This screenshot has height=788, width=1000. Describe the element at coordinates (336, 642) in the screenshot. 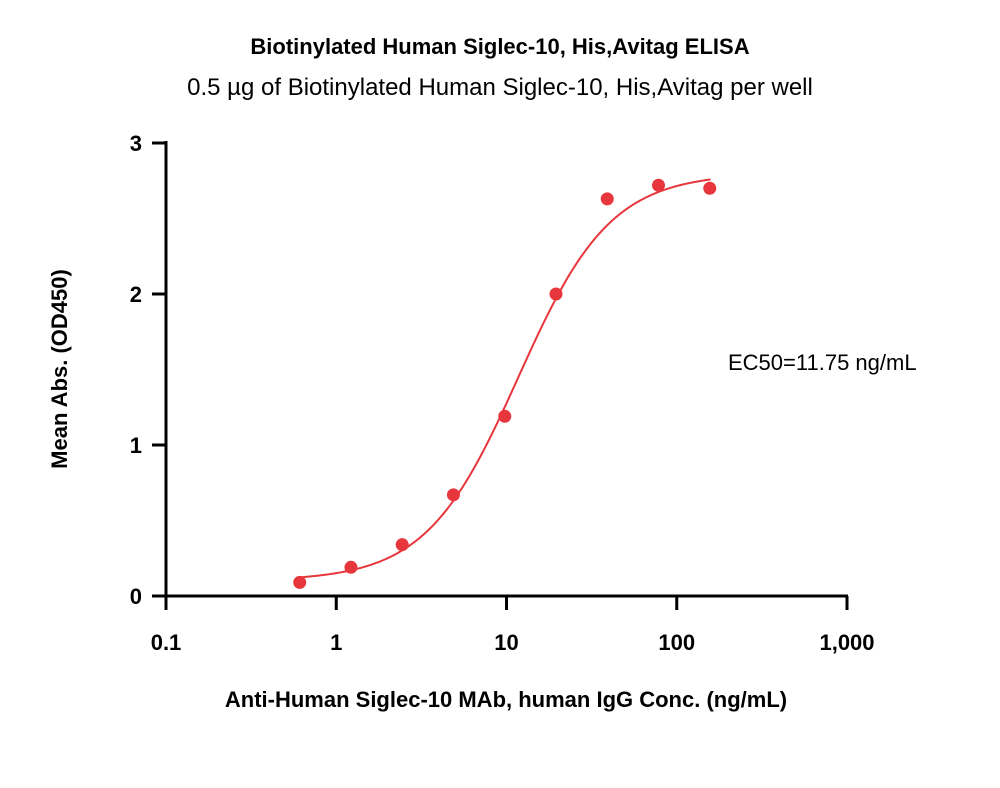

I see `x-tick-label: 1` at that location.